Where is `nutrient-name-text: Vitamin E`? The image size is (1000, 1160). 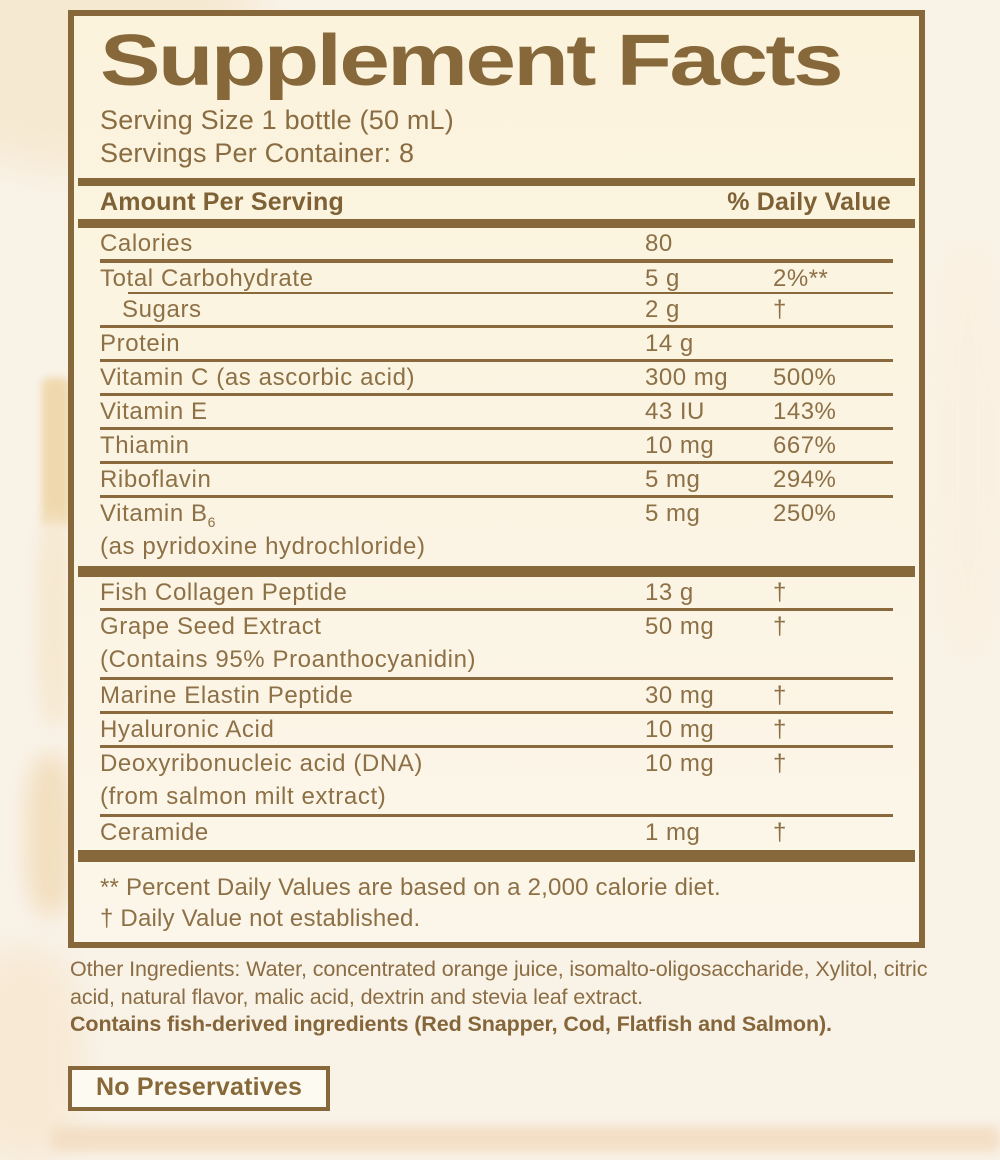
nutrient-name-text: Vitamin E is located at coordinates (154, 411).